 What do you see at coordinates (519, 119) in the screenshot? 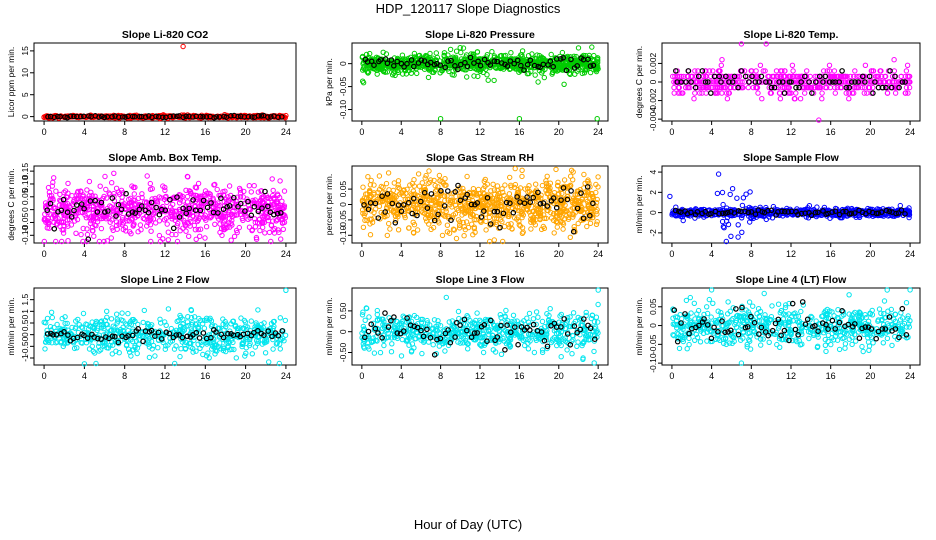
I see `outlier-point` at bounding box center [519, 119].